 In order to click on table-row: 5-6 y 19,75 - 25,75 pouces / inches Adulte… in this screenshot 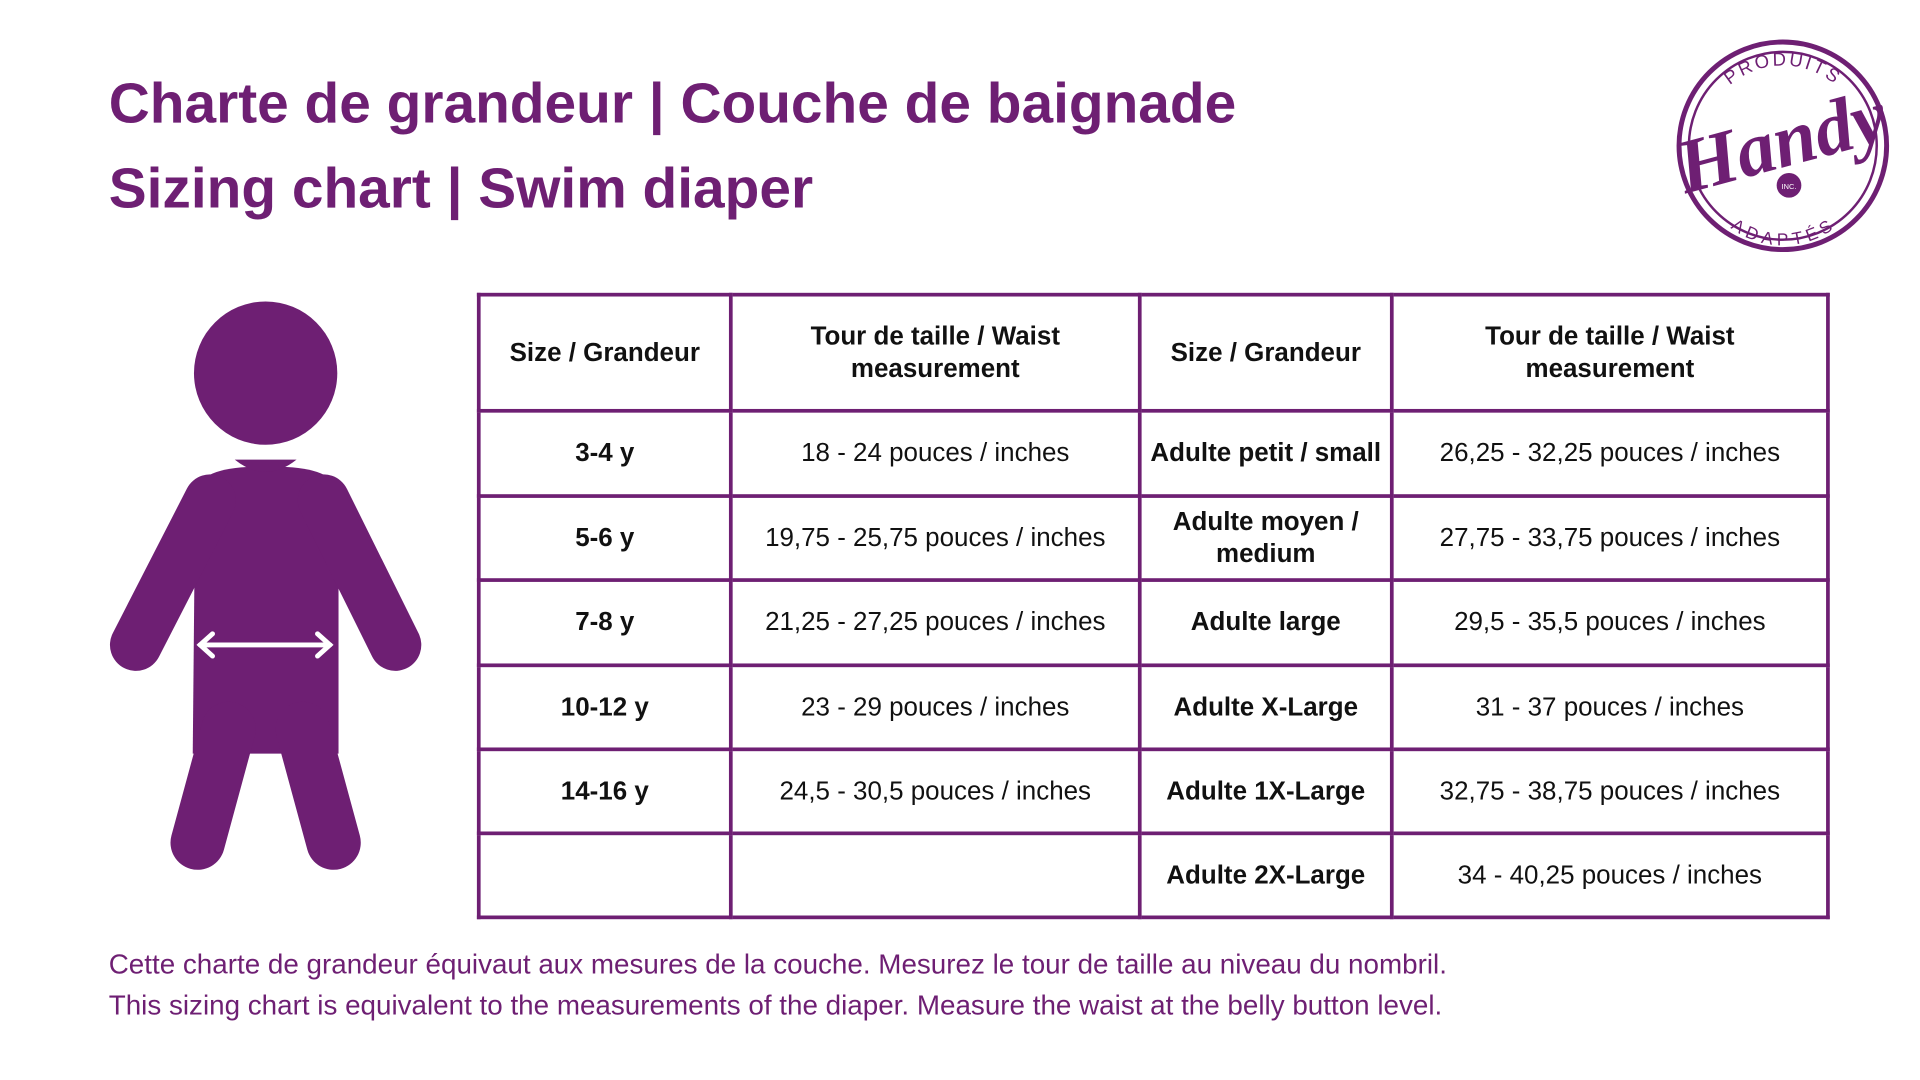, I will do `click(1153, 538)`.